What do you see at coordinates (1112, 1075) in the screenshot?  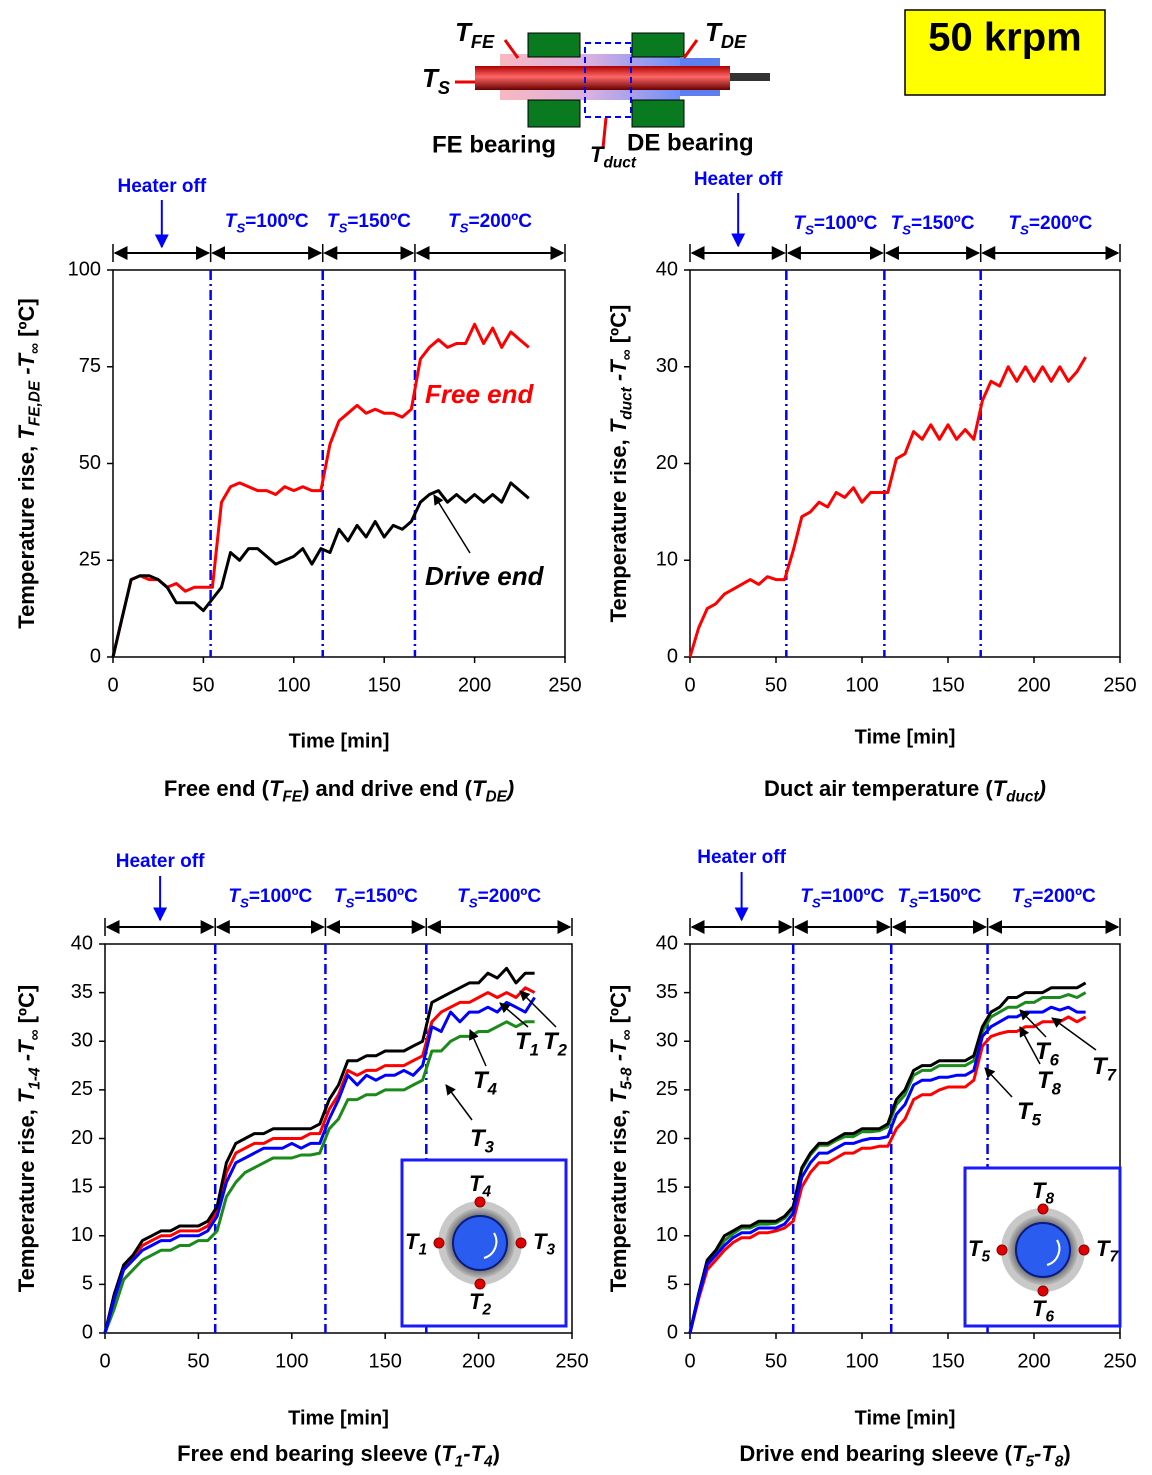 I see `text-part: 7` at bounding box center [1112, 1075].